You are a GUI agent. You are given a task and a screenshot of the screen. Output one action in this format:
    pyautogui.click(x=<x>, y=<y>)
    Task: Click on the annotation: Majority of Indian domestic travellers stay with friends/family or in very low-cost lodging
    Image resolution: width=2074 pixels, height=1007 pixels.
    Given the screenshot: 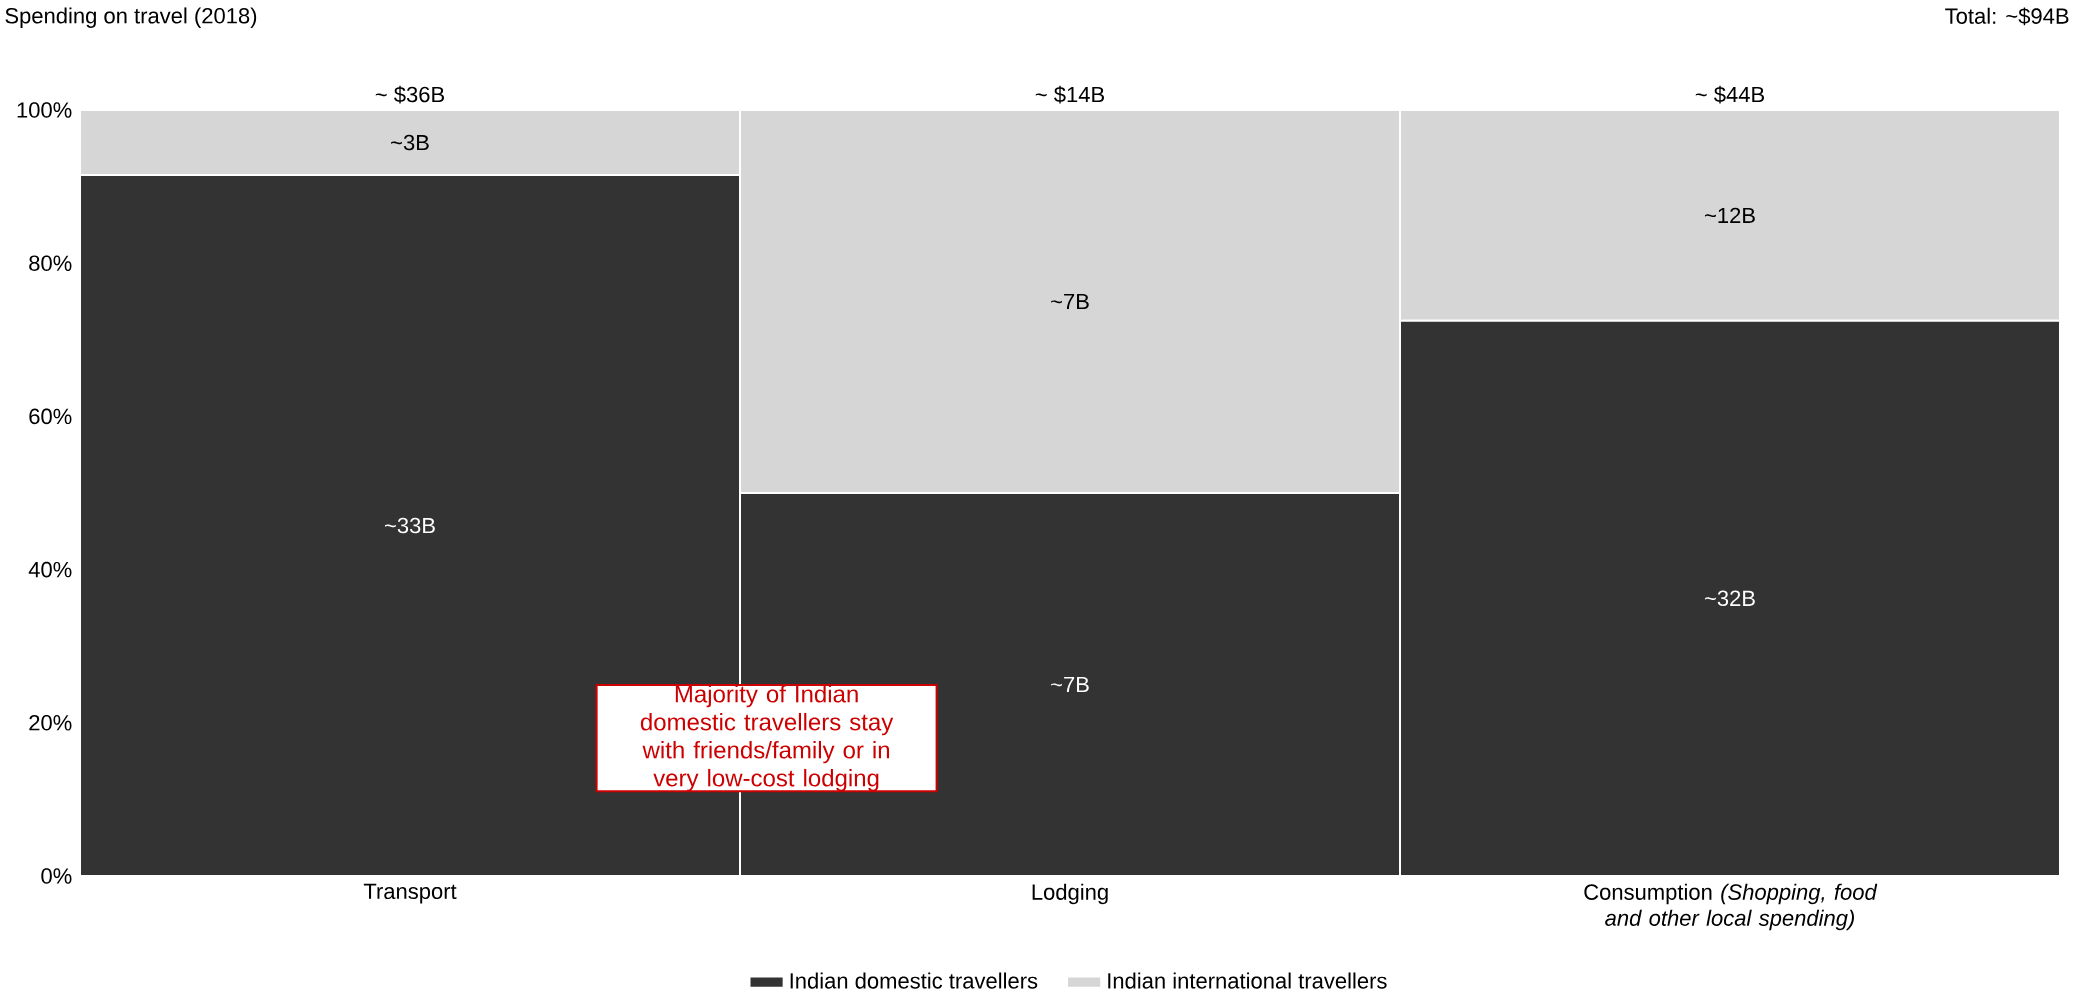 What is the action you would take?
    pyautogui.click(x=767, y=738)
    